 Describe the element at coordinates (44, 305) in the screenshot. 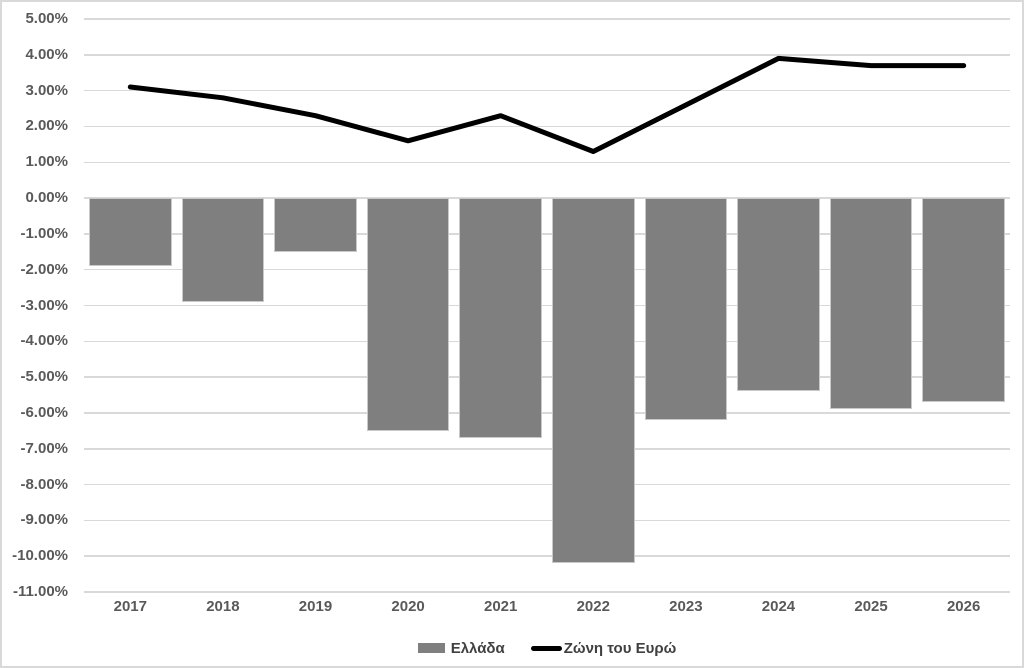

I see `y-tick-label: -3.00%` at that location.